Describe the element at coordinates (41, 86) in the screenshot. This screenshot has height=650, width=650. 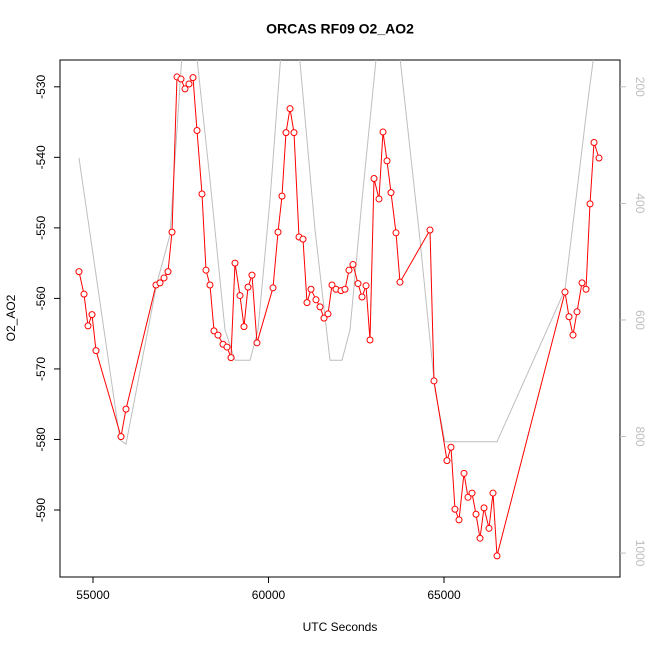
I see `y-tick-label: -530` at that location.